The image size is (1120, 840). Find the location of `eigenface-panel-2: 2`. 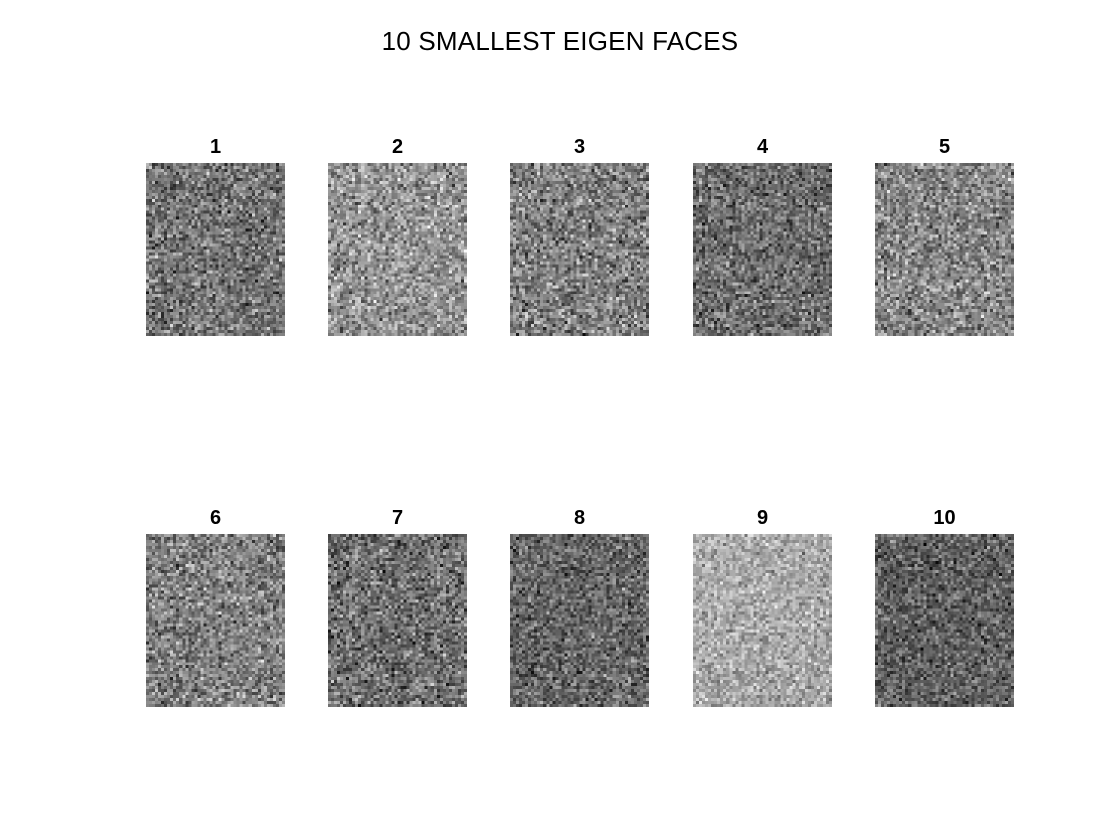

eigenface-panel-2: 2 is located at coordinates (397, 236).